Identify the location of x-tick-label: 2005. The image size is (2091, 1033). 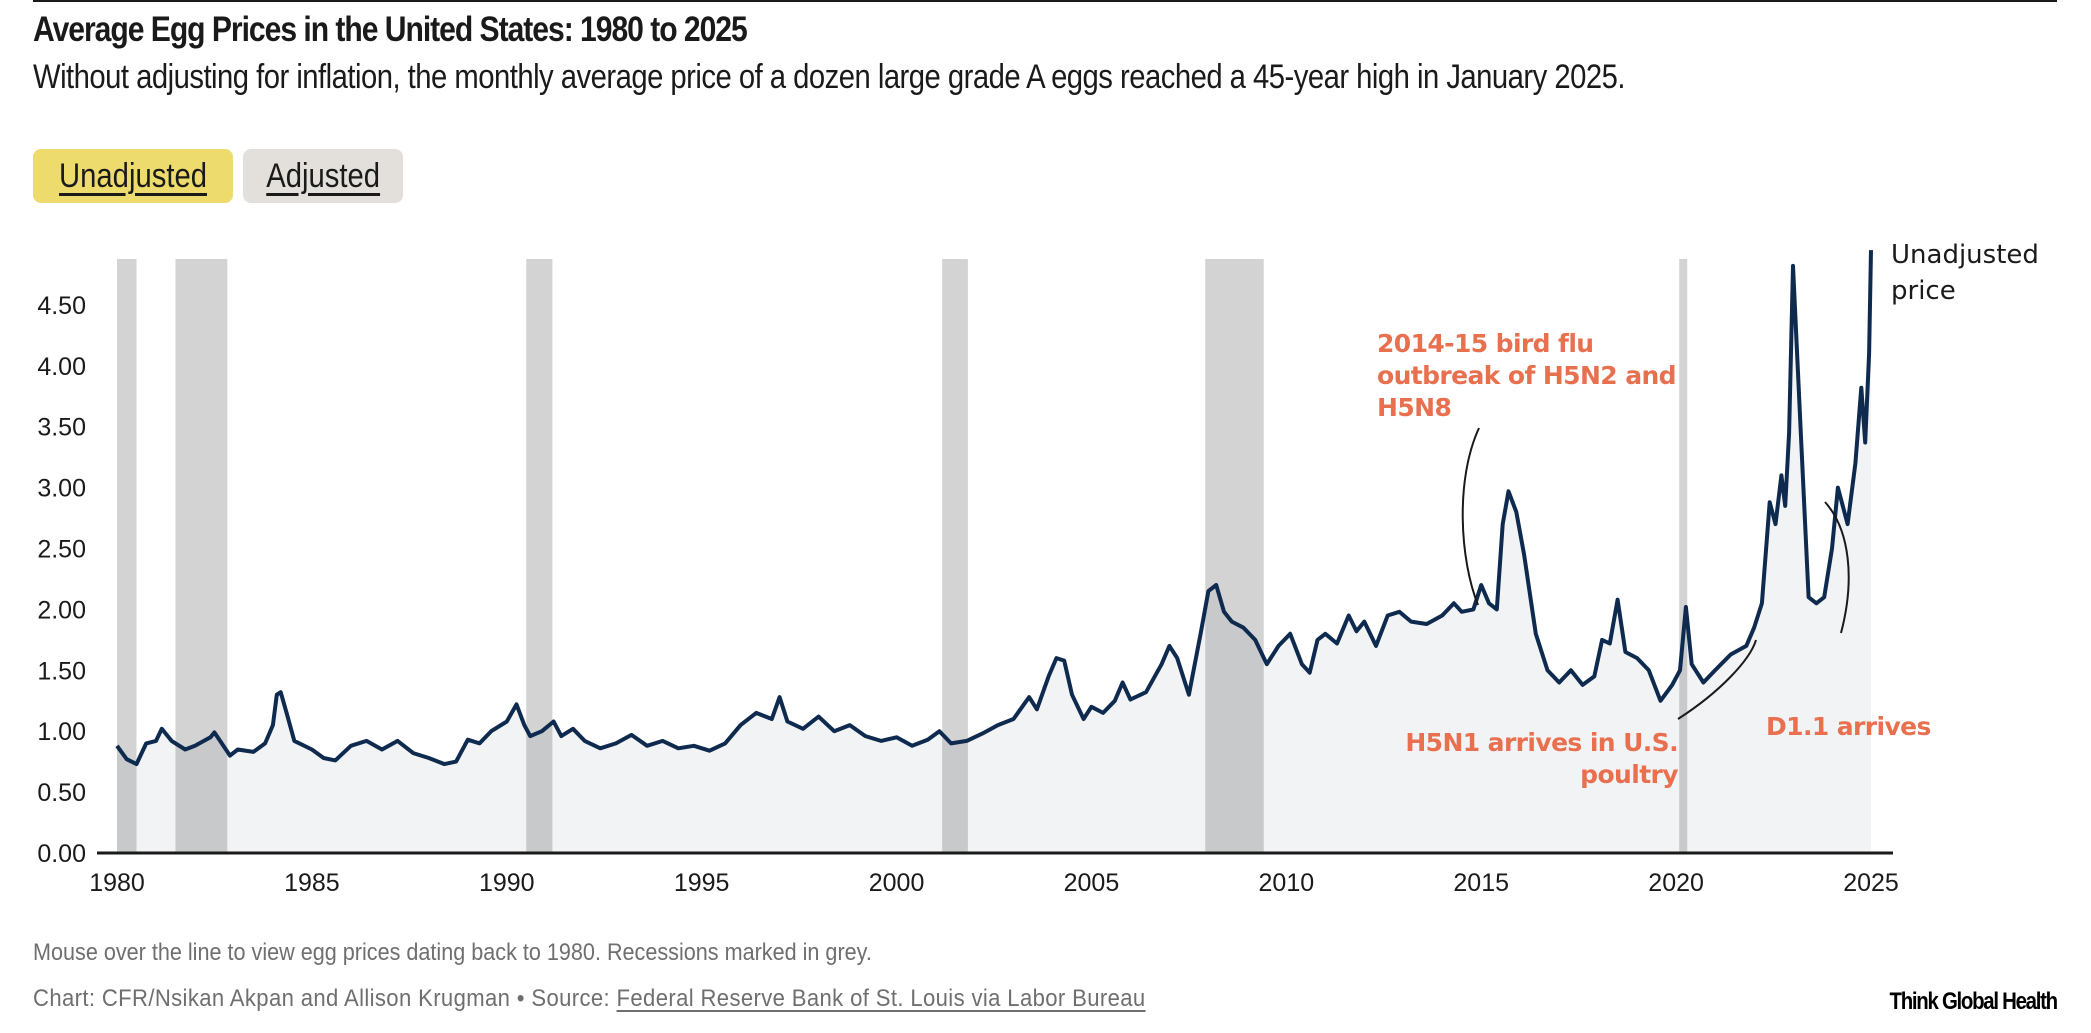
(1092, 883).